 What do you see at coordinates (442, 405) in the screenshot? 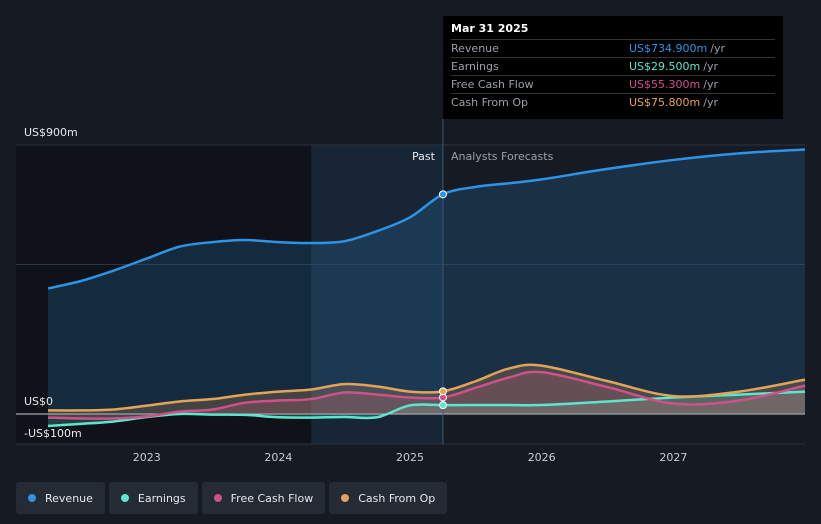
I see `marker-earnings` at bounding box center [442, 405].